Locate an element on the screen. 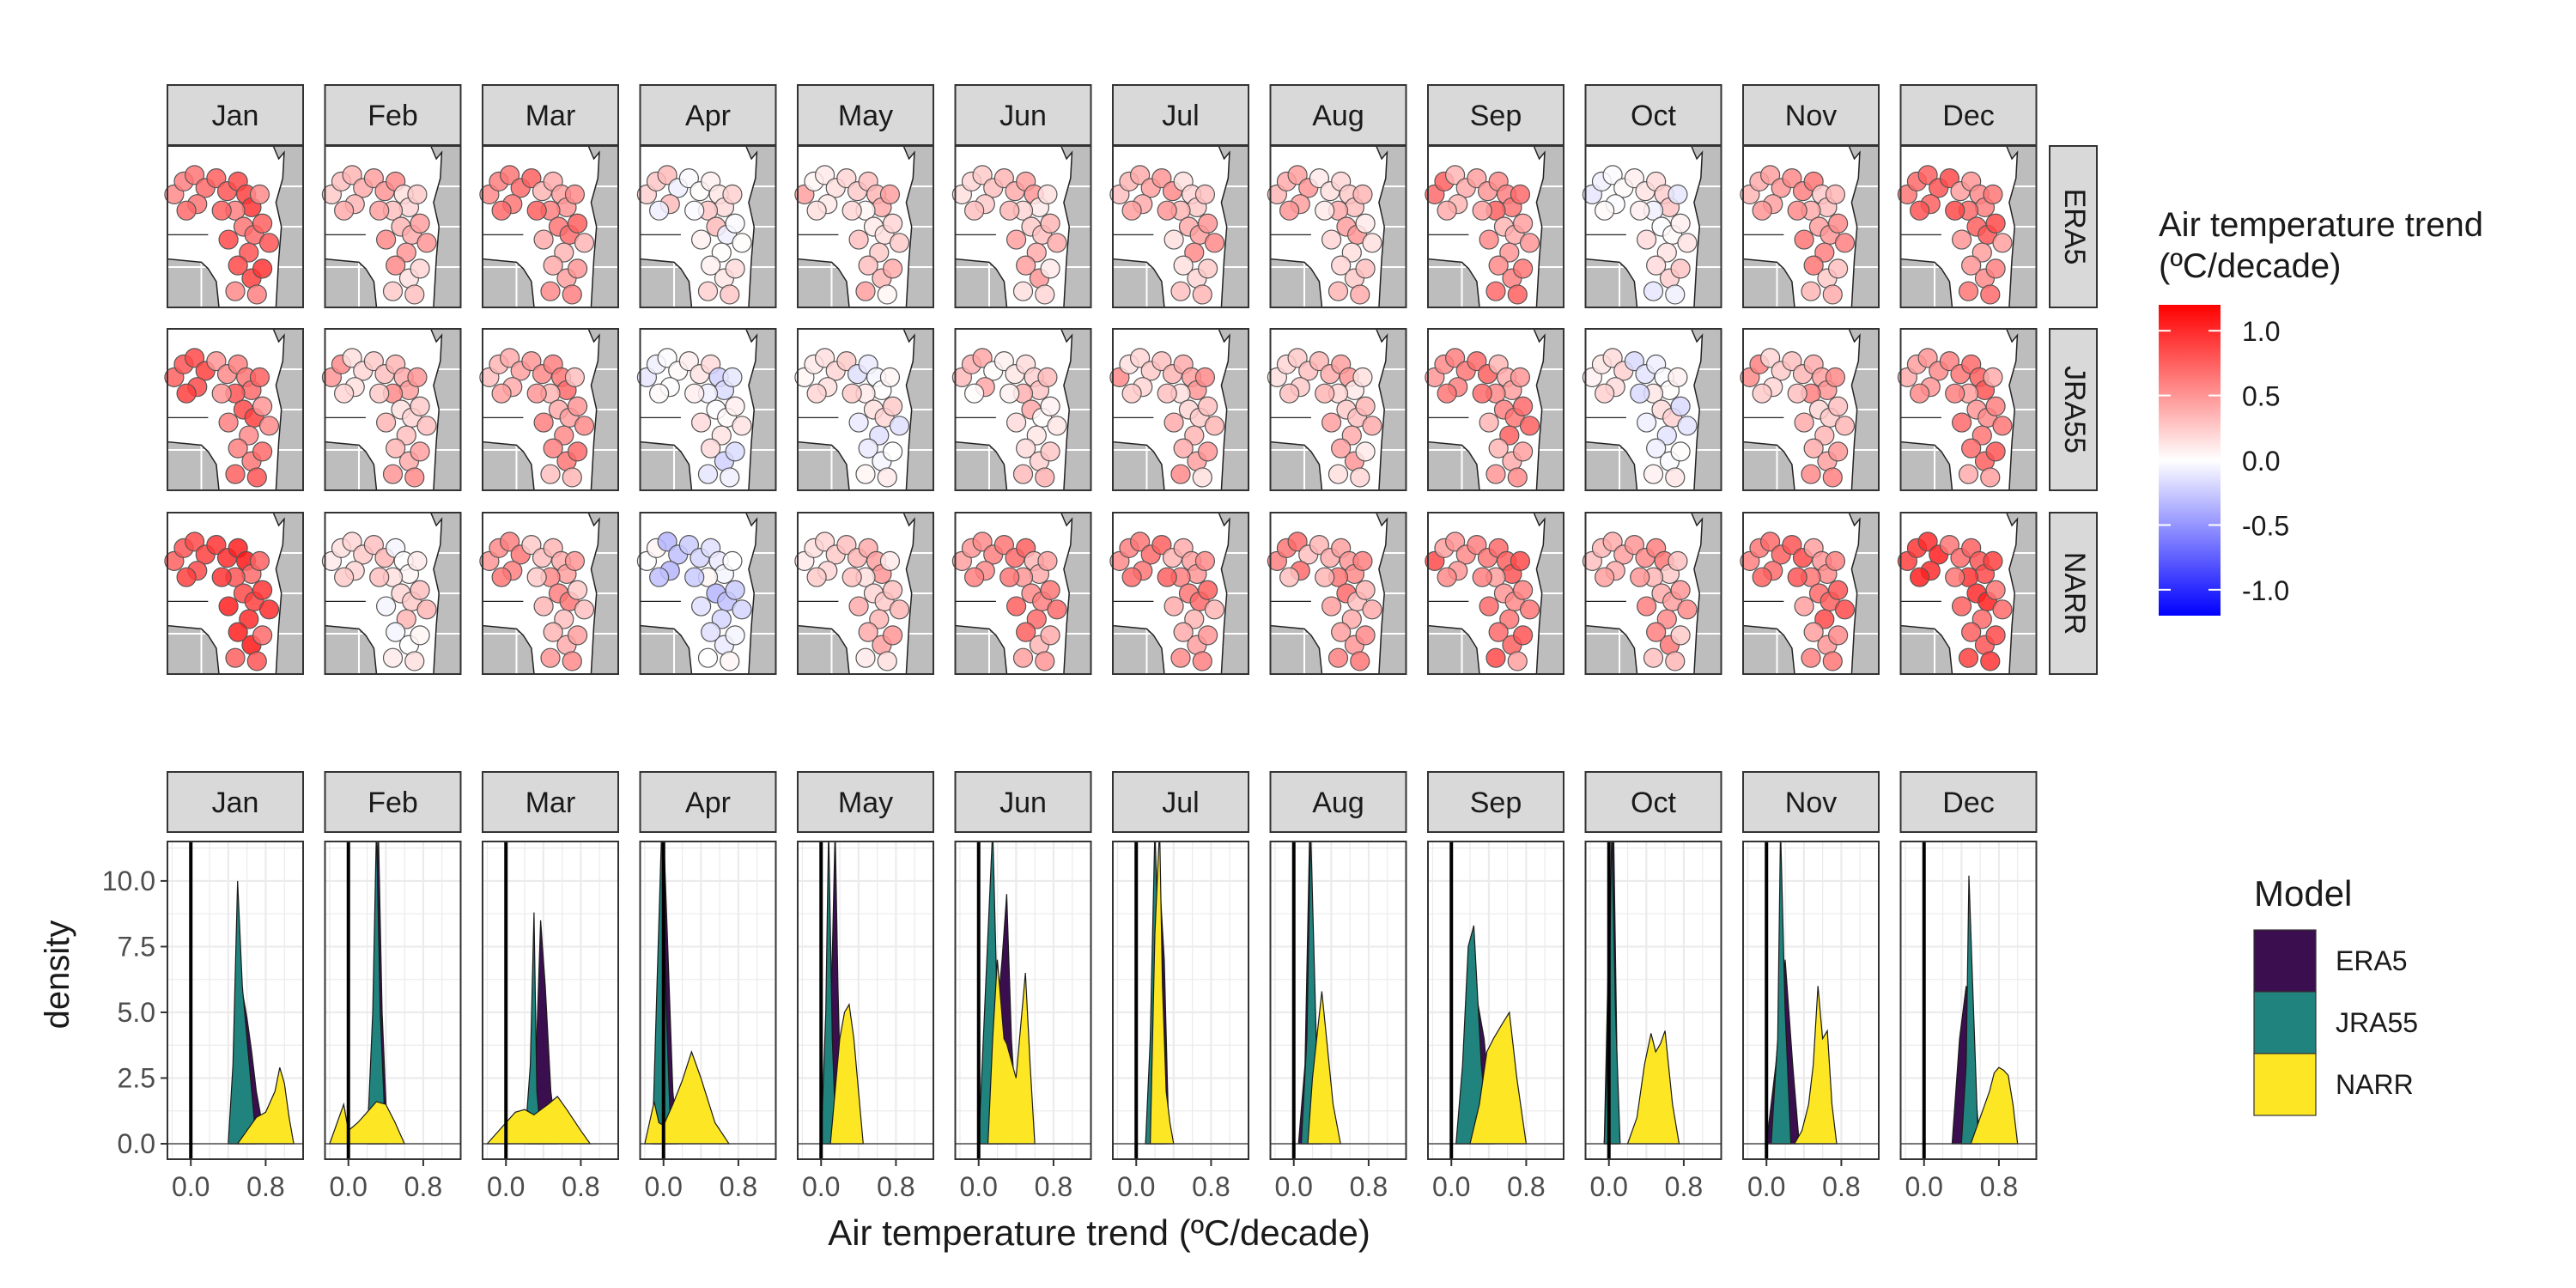  row-strip is located at coordinates (2073, 594).